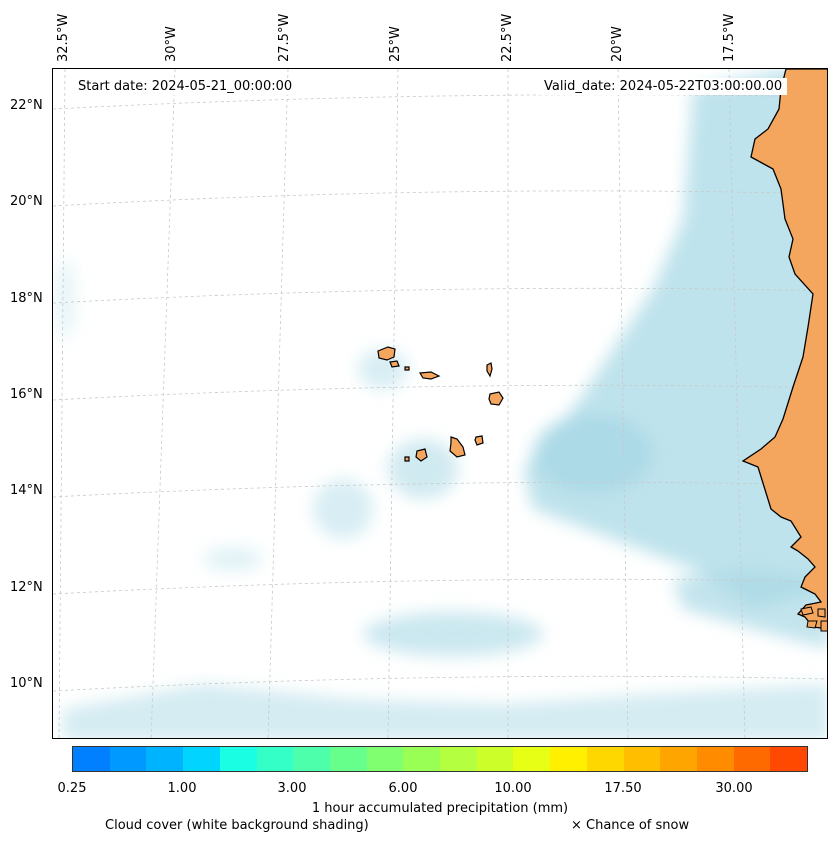 The height and width of the screenshot is (844, 837). What do you see at coordinates (489, 370) in the screenshot?
I see `island-sal` at bounding box center [489, 370].